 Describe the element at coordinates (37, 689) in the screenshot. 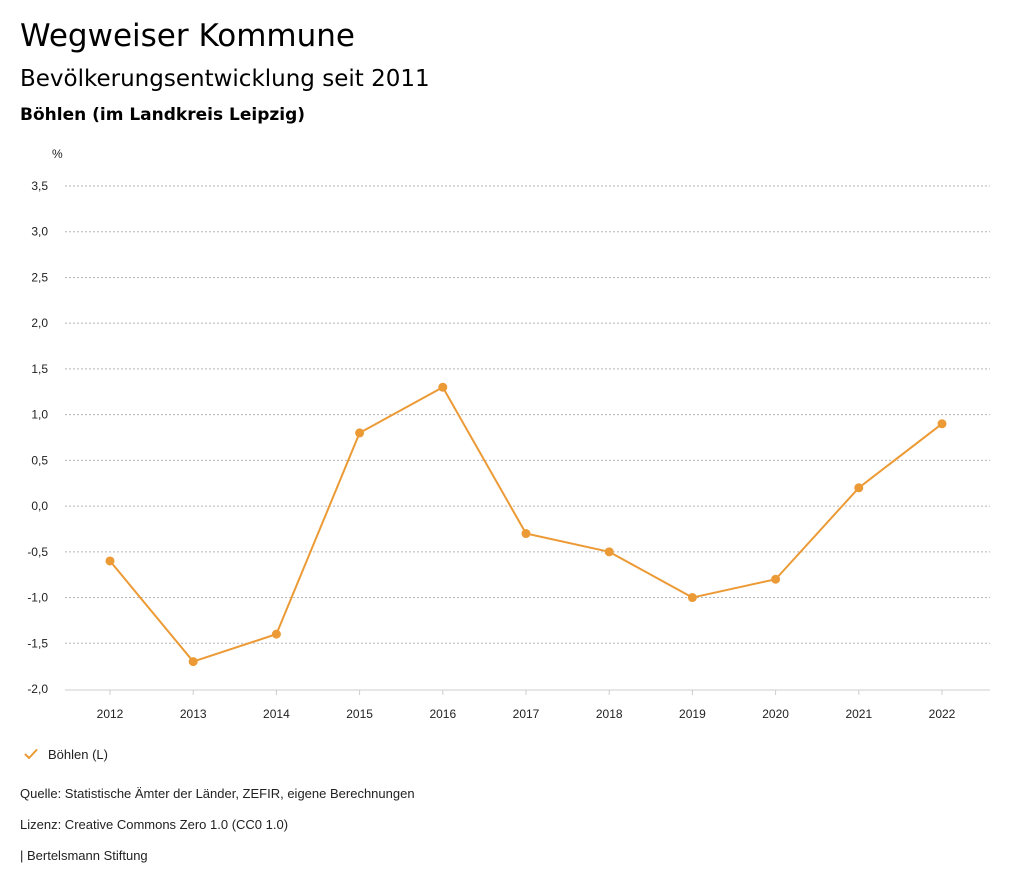

I see `y-tick-label: -2,0` at that location.